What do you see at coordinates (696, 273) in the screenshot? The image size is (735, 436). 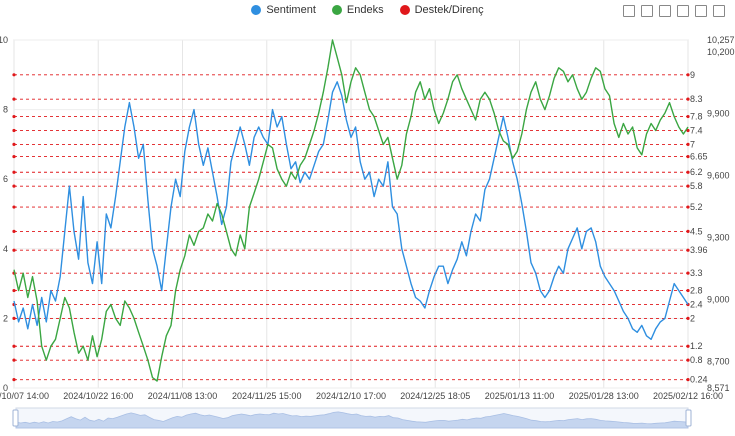 I see `sr-level-label: 3.3` at bounding box center [696, 273].